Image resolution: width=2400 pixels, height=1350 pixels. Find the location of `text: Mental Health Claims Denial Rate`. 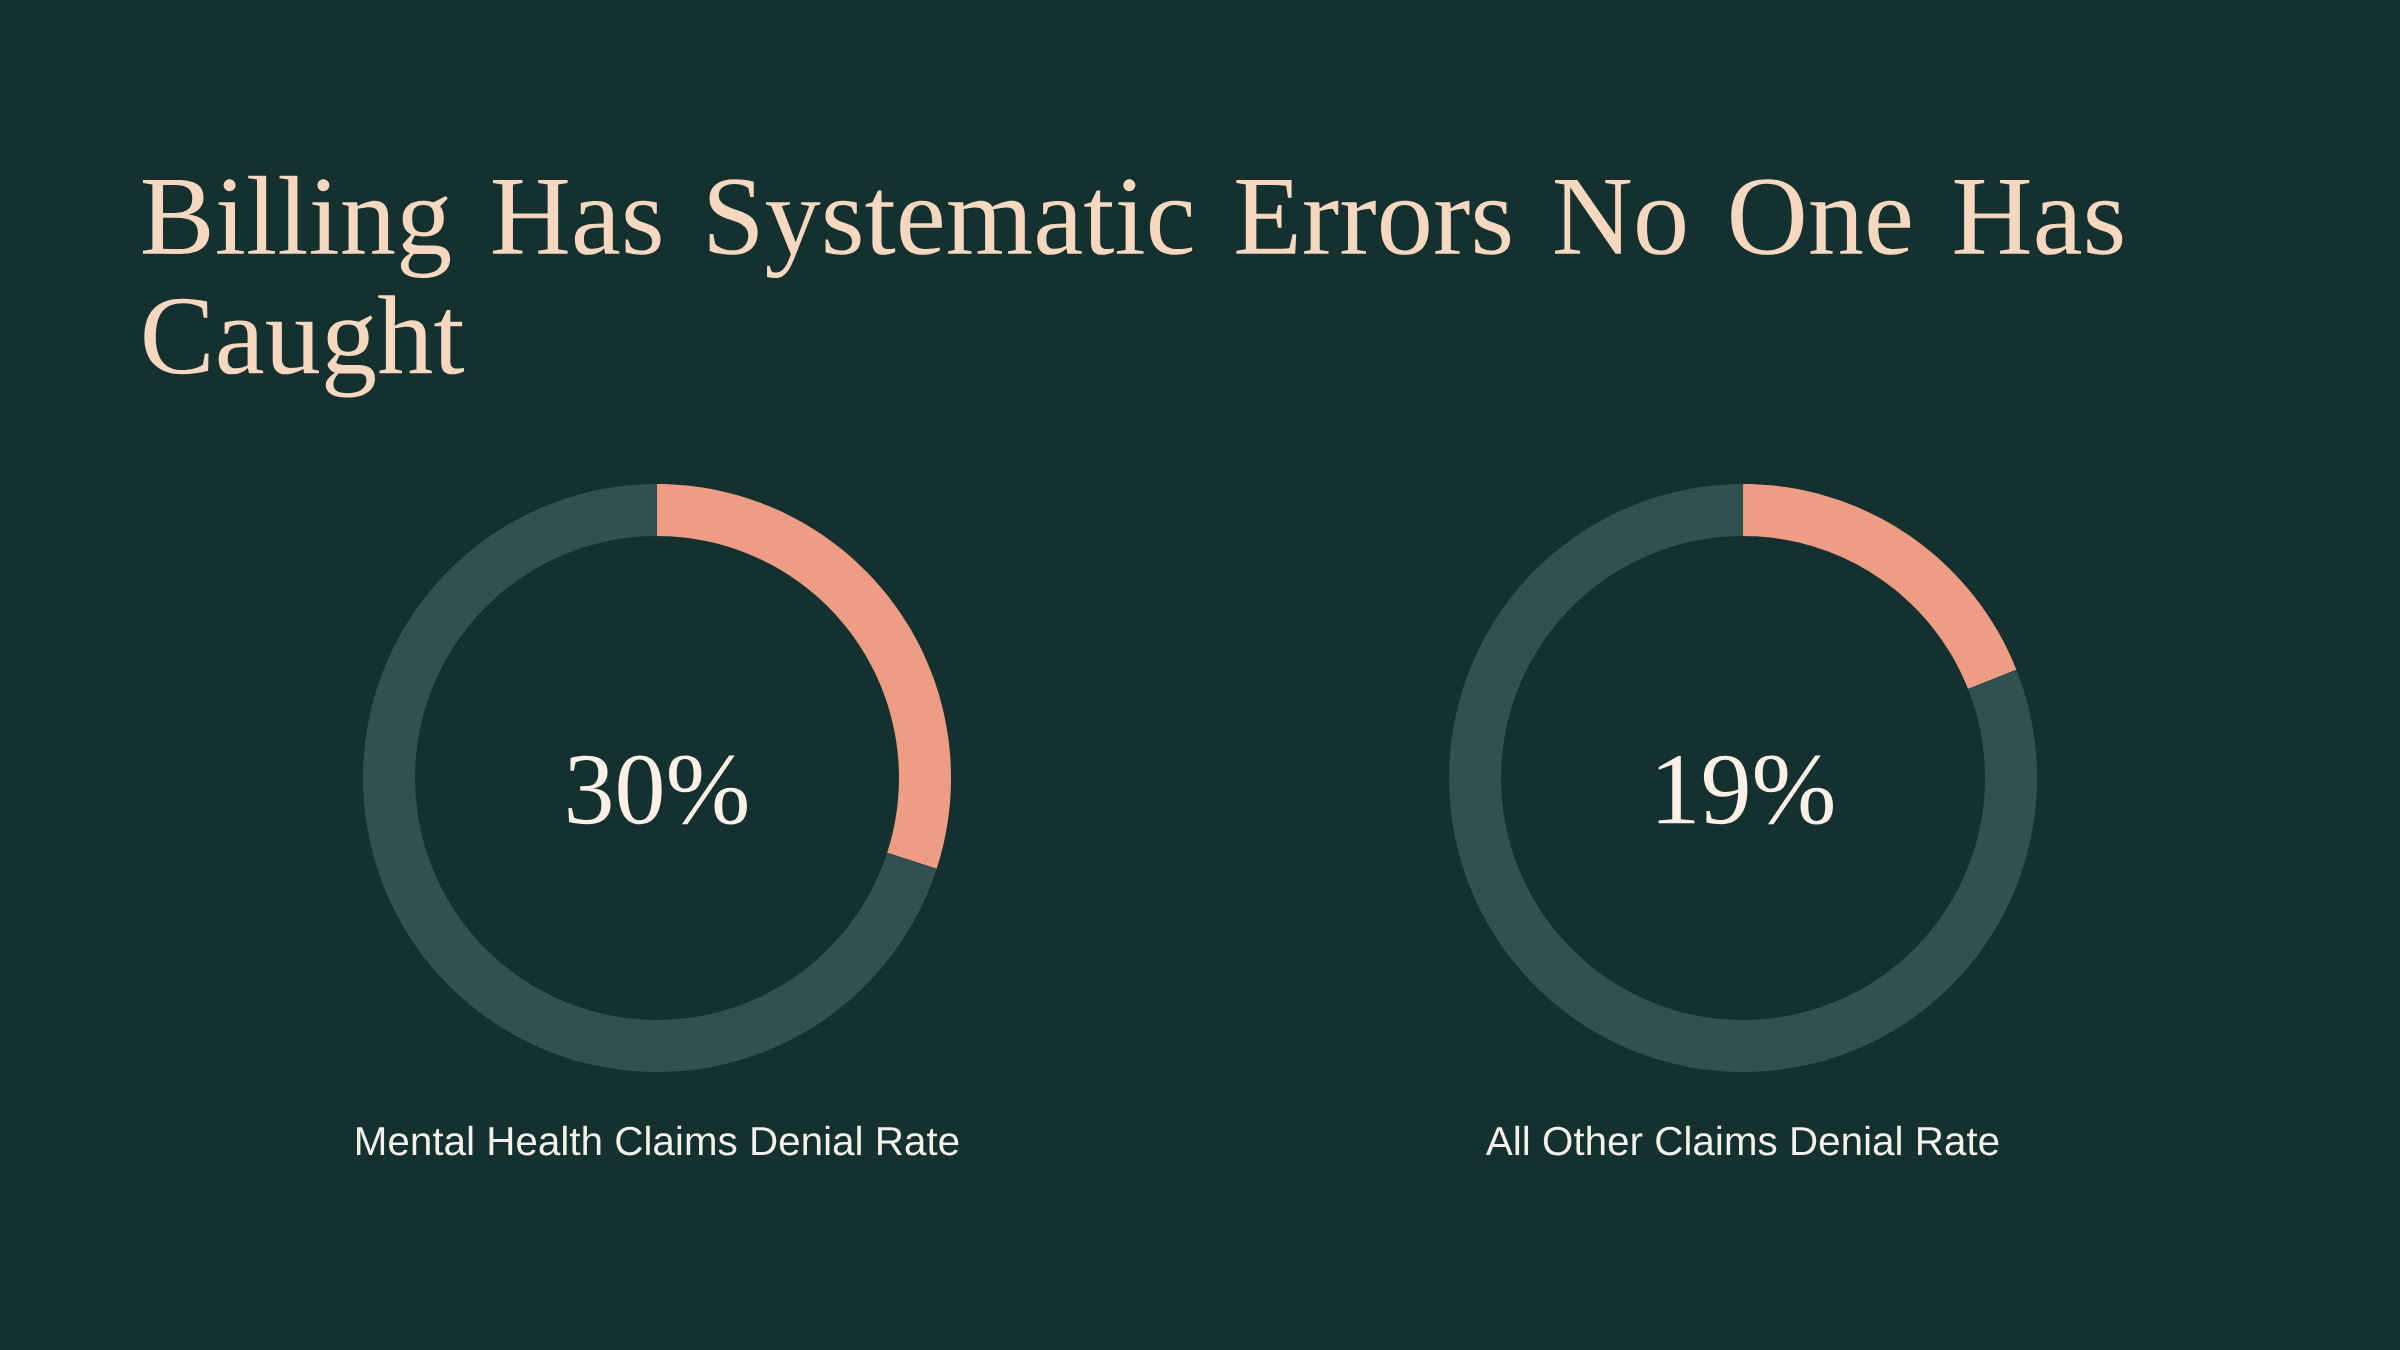

text: Mental Health Claims Denial Rate is located at coordinates (658, 1140).